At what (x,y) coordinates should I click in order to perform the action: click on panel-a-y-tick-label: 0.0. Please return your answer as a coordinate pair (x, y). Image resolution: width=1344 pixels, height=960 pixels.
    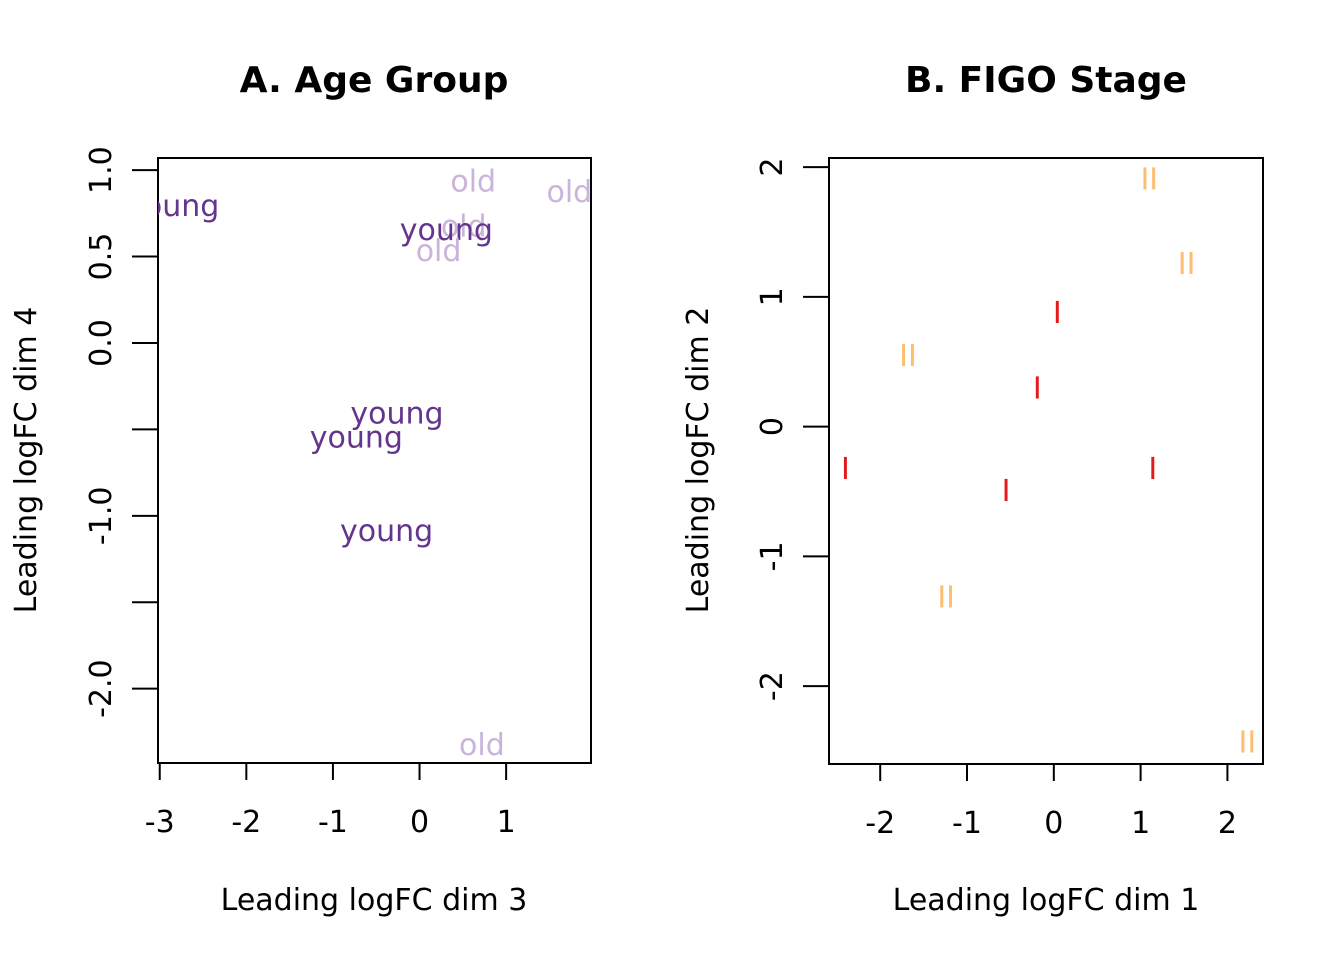
    Looking at the image, I should click on (101, 343).